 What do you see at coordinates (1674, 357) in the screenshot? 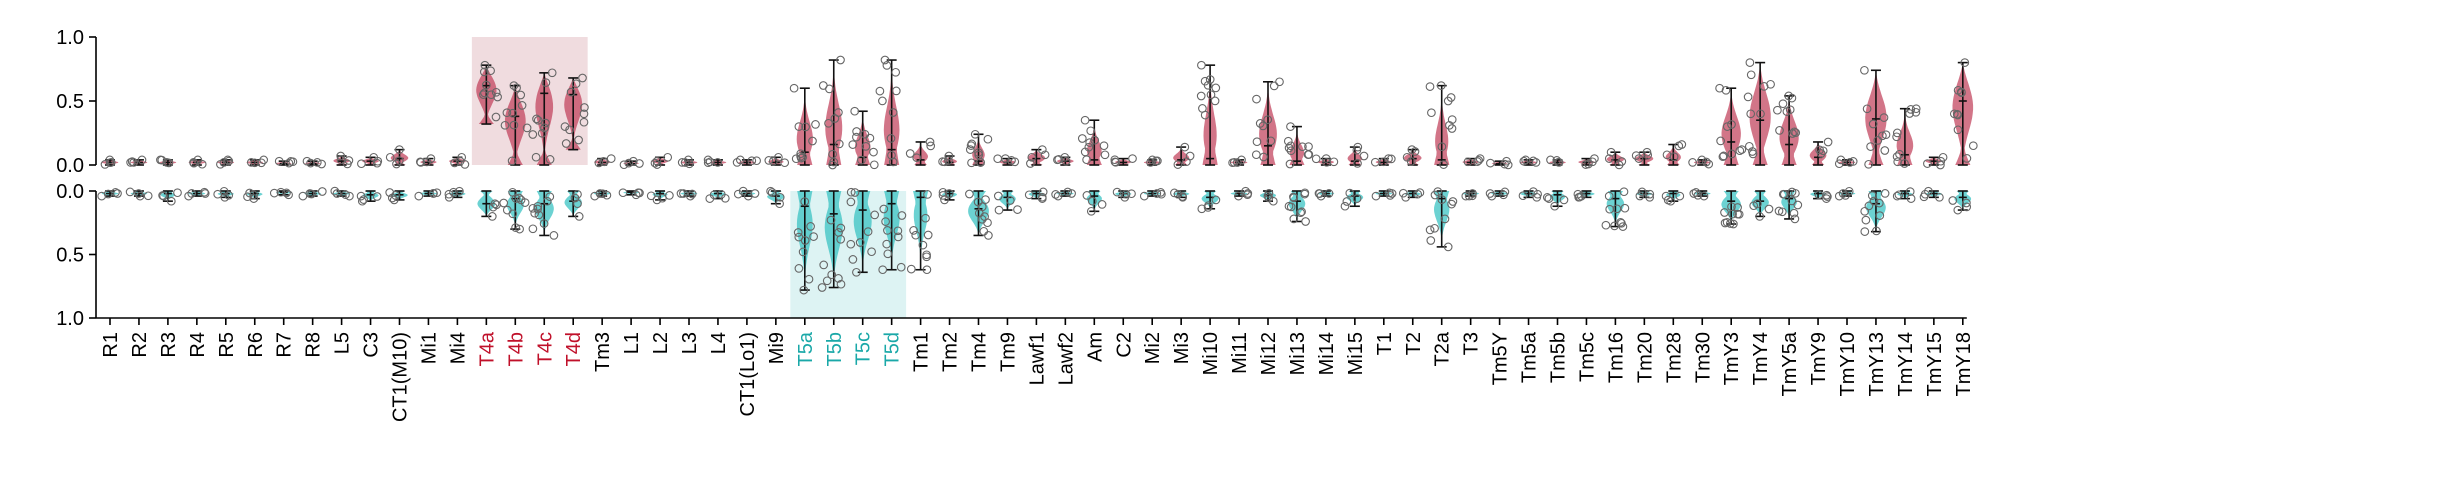
I see `category-label-Tm28: Tm28` at bounding box center [1674, 357].